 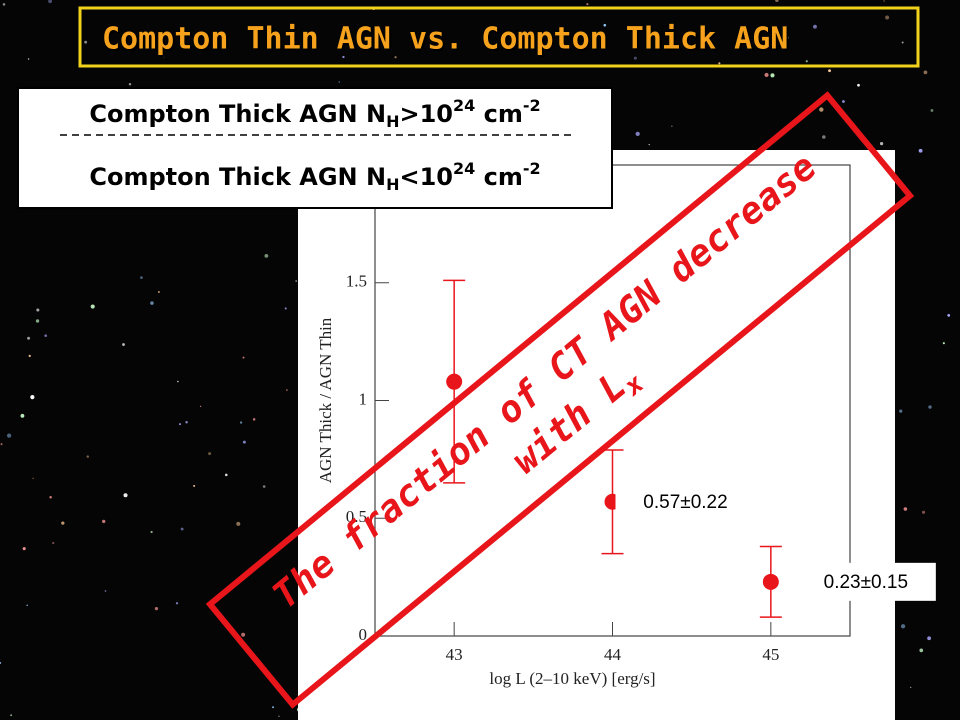 What do you see at coordinates (454, 654) in the screenshot?
I see `x-tick-label: 43` at bounding box center [454, 654].